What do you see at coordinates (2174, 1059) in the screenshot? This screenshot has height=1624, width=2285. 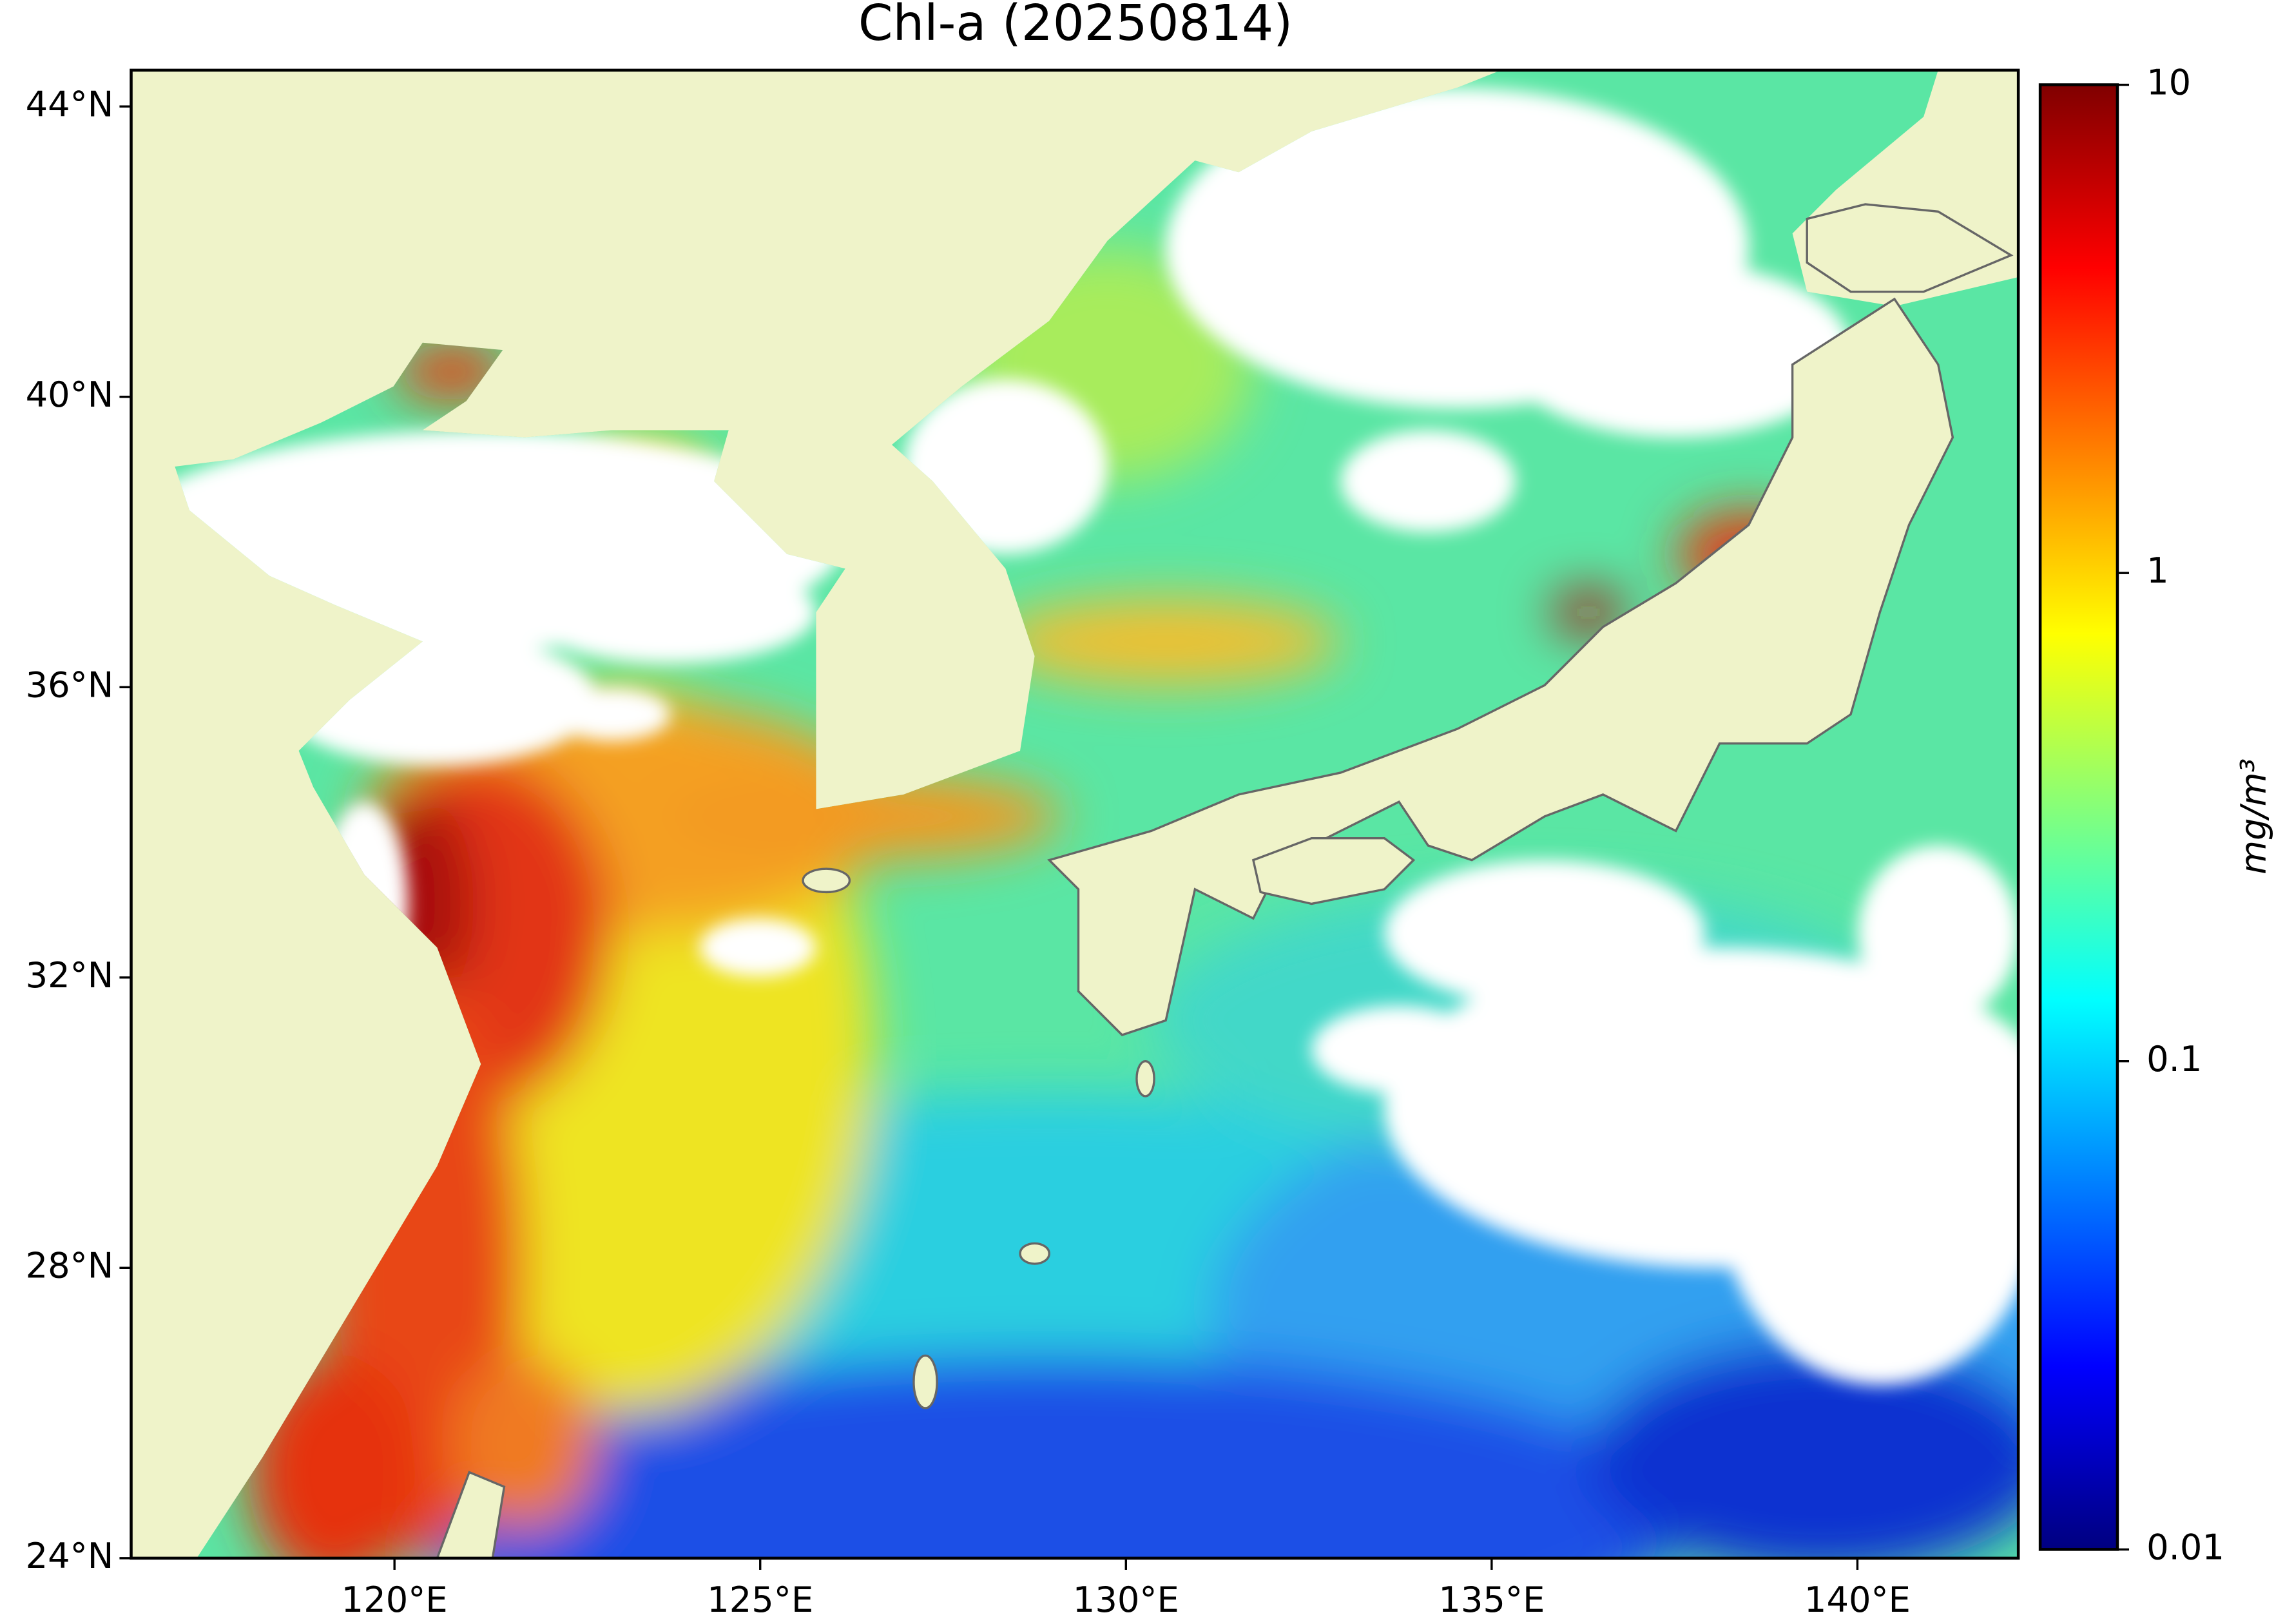 I see `colorbar-tick-label: 0.1` at bounding box center [2174, 1059].